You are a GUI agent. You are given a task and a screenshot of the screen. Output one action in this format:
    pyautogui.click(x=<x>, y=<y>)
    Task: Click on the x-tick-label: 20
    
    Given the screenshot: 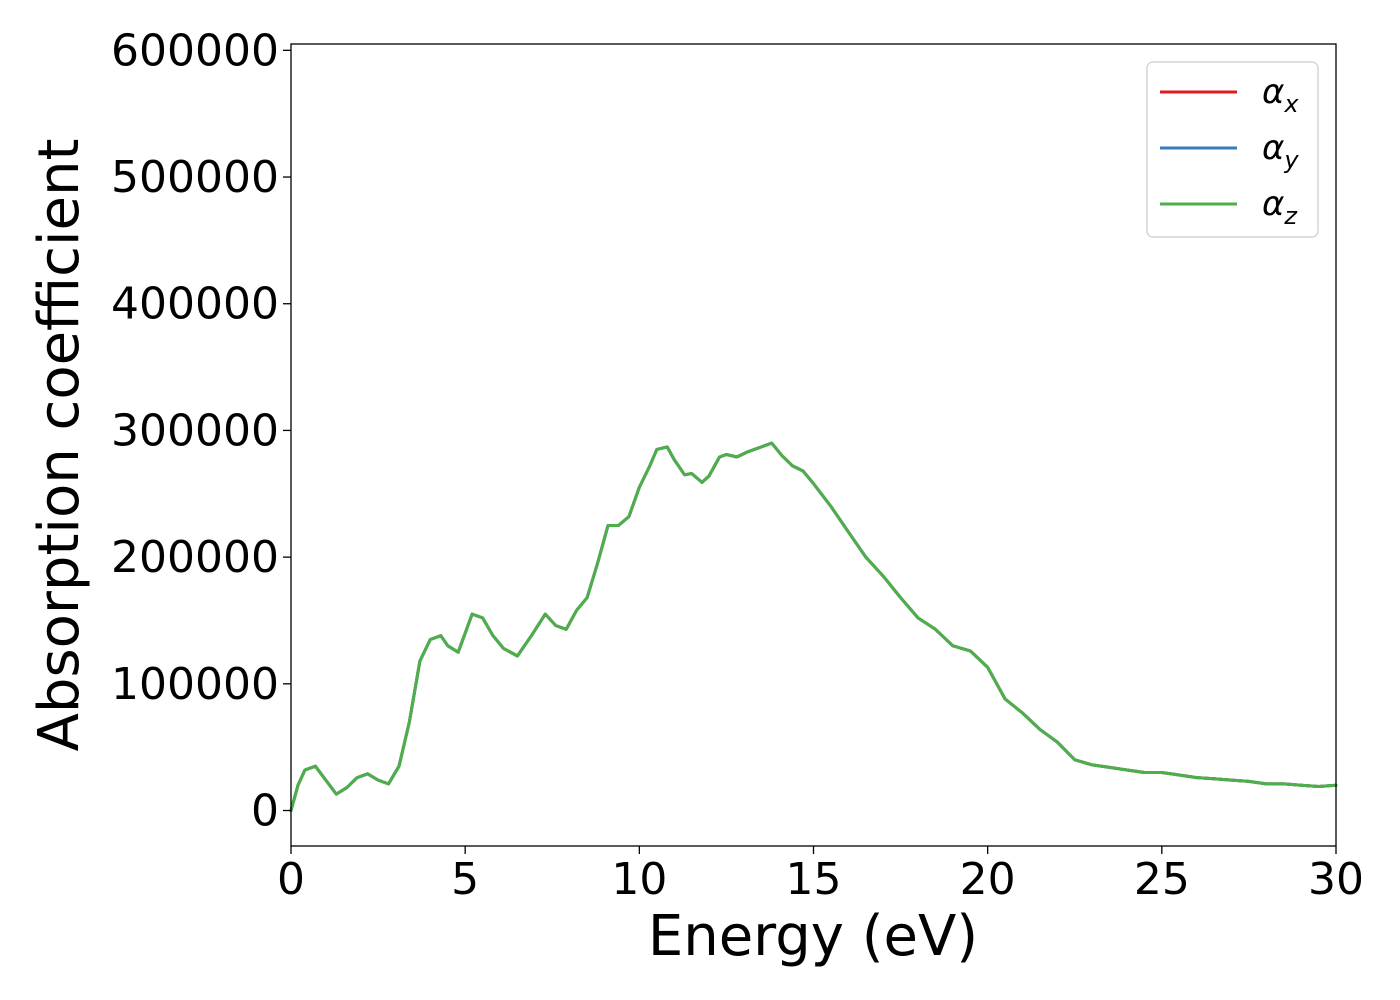 What is the action you would take?
    pyautogui.click(x=988, y=879)
    